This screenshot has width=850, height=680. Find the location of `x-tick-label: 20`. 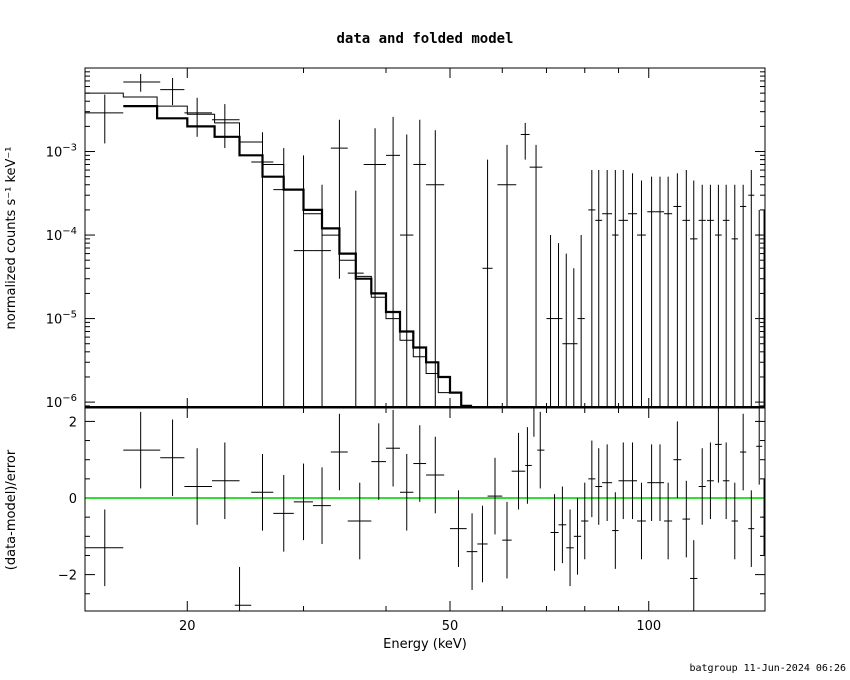

x-tick-label: 20 is located at coordinates (187, 626).